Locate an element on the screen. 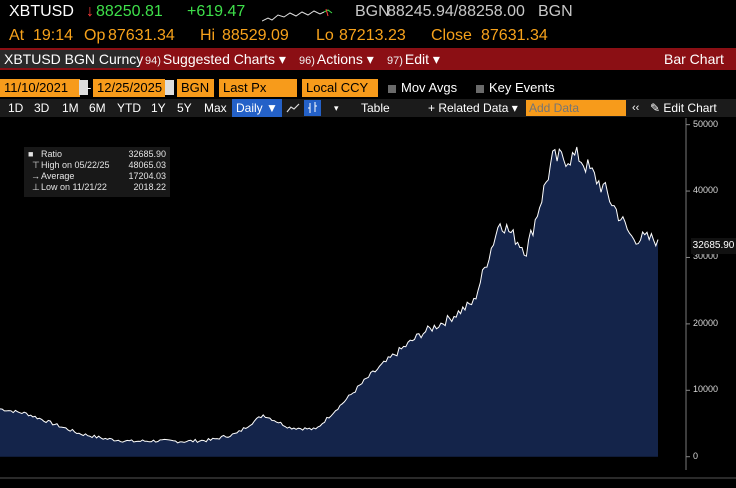 The height and width of the screenshot is (488, 736). period-3d: 3D is located at coordinates (42, 108).